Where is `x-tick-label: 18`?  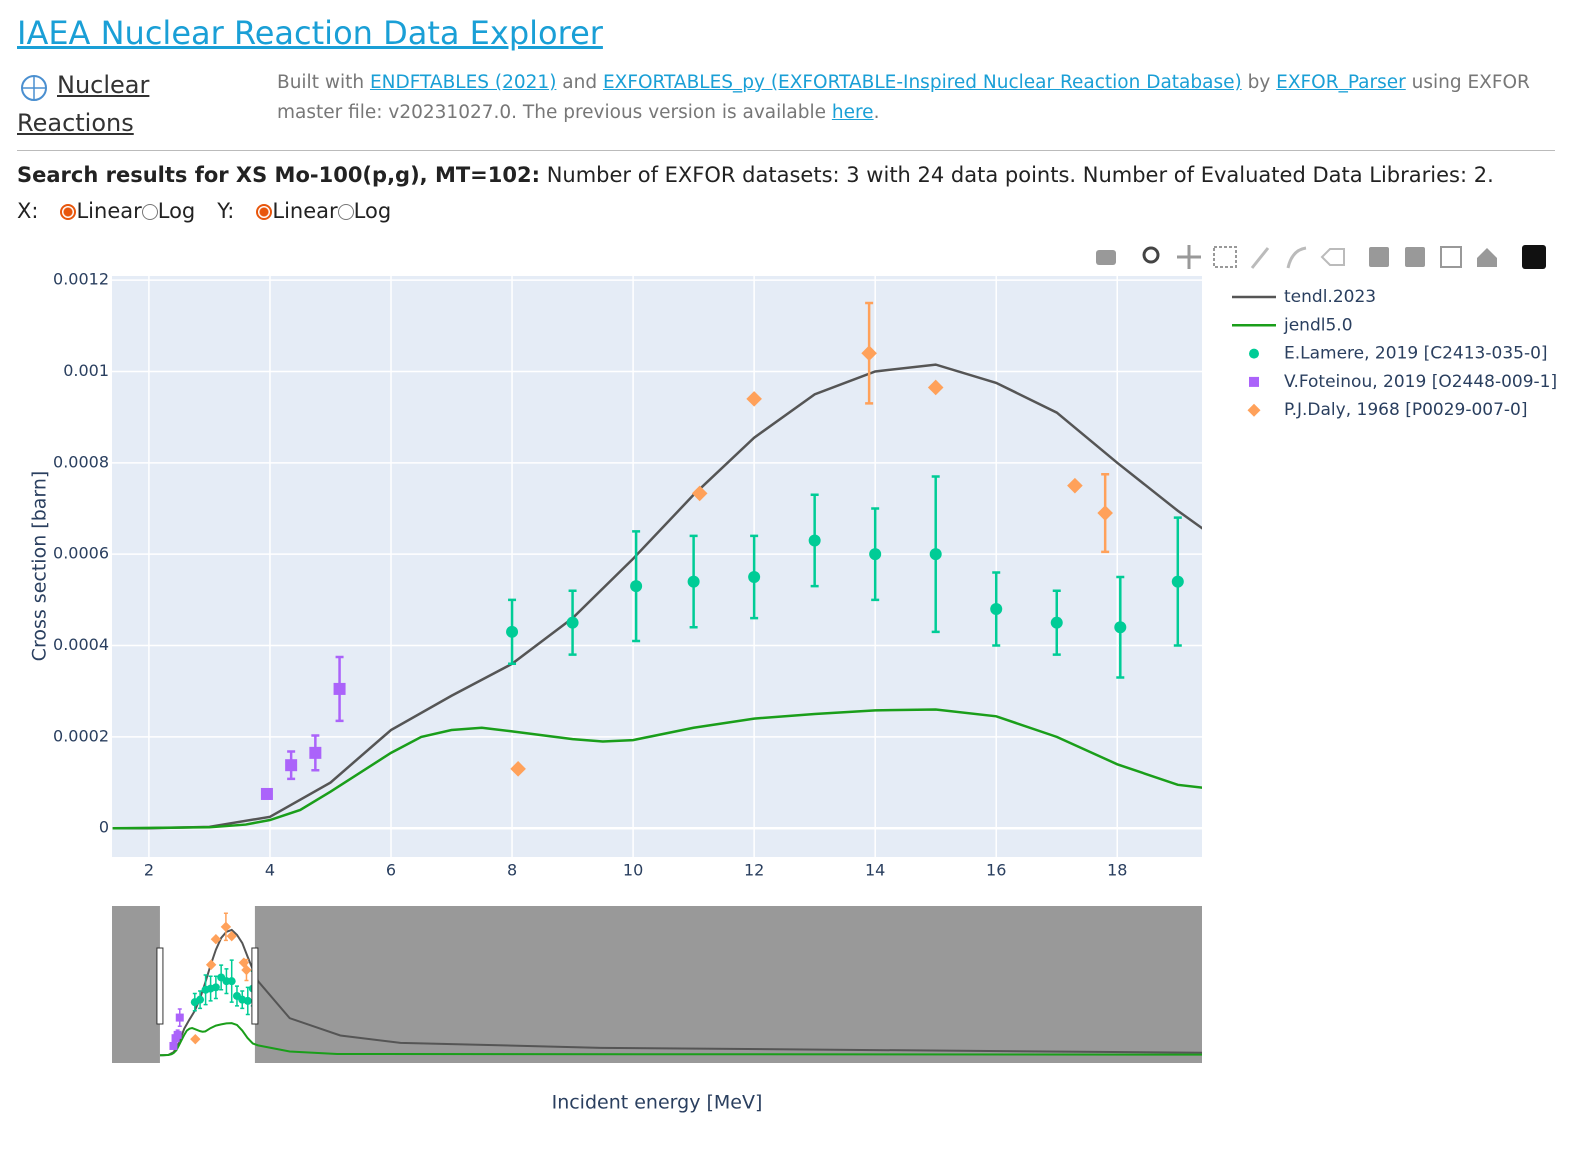
x-tick-label: 18 is located at coordinates (1117, 870).